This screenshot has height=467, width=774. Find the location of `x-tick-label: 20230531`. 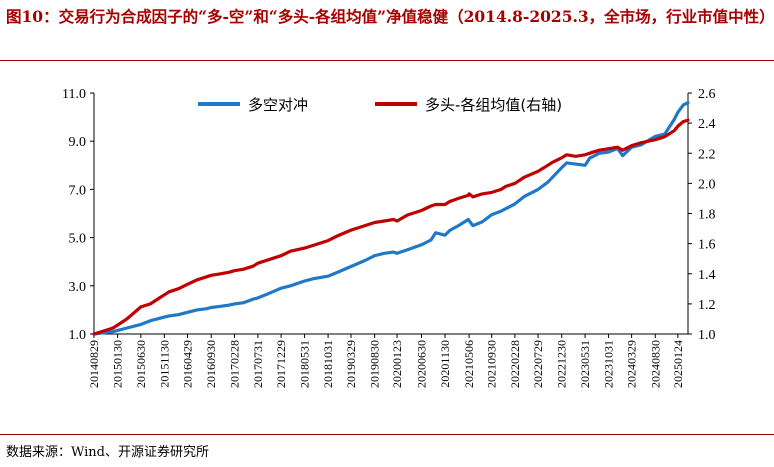

x-tick-label: 20230531 is located at coordinates (585, 364).